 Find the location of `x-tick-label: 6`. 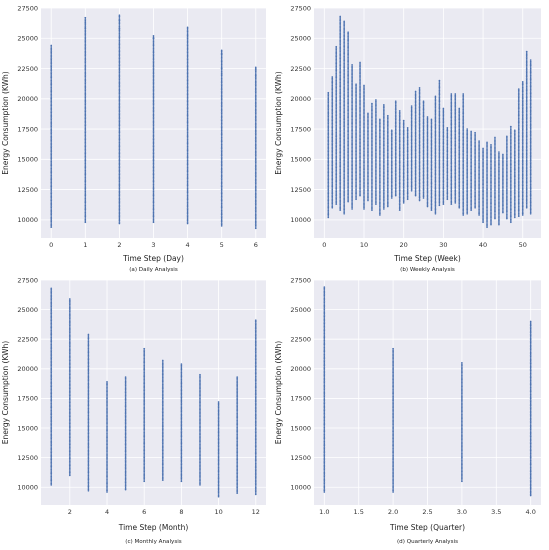

x-tick-label: 6 is located at coordinates (256, 245).